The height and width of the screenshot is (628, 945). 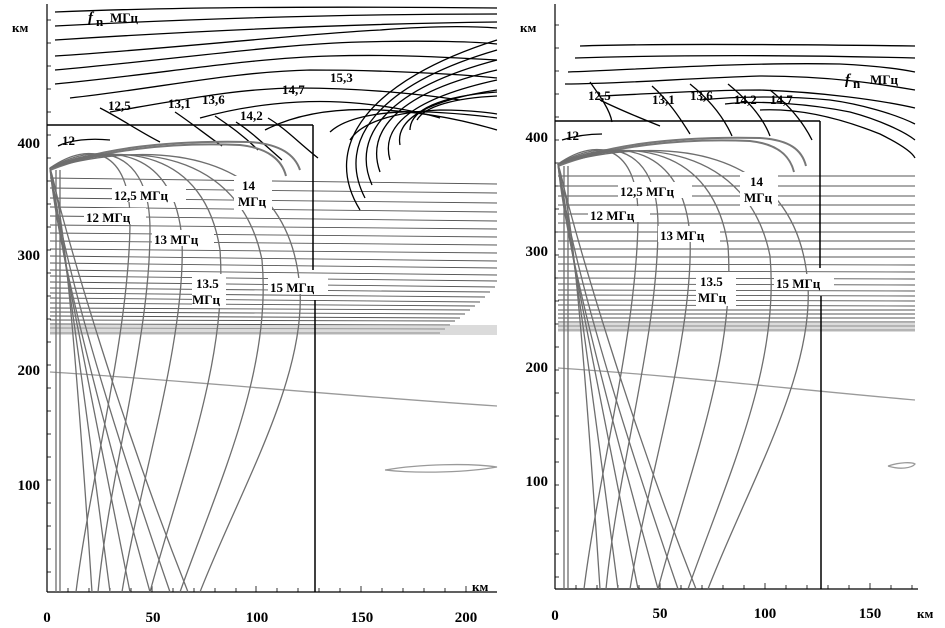 I want to click on gray-band-right, so click(x=736, y=327).